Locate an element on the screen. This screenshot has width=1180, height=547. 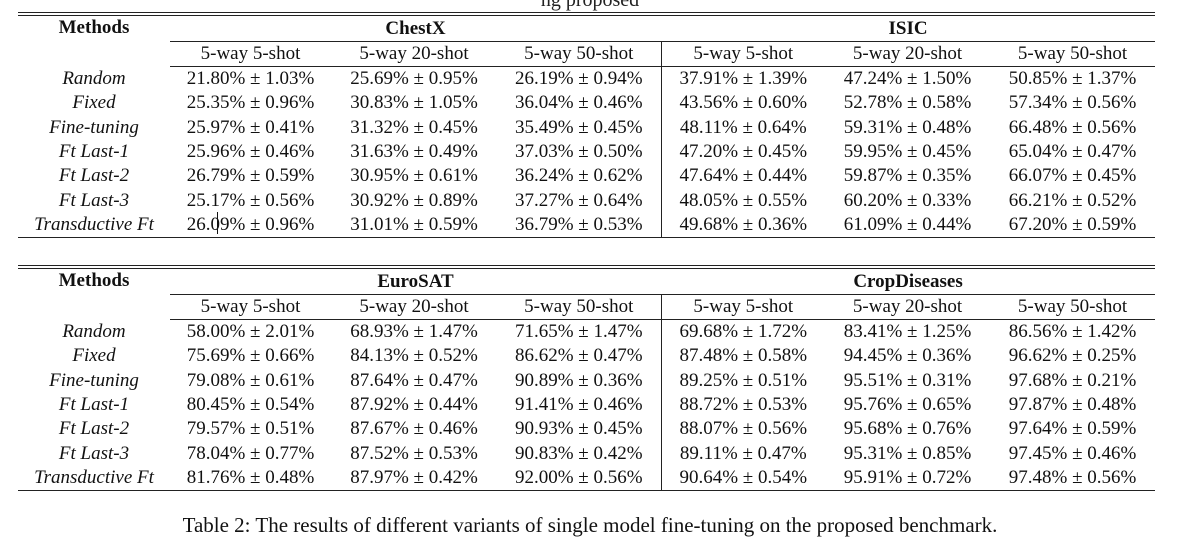
table-cell: 89.25% ± 0.51% is located at coordinates (743, 380).